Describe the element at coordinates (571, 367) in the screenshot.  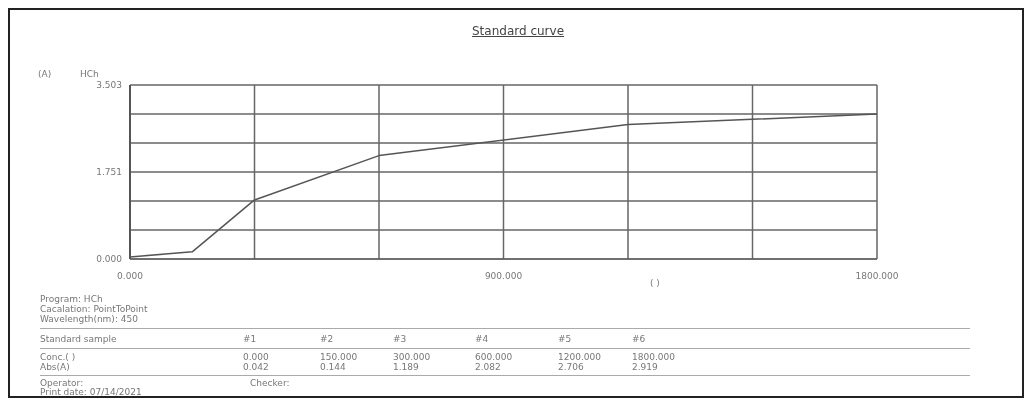
I see `text: 2.706` at that location.